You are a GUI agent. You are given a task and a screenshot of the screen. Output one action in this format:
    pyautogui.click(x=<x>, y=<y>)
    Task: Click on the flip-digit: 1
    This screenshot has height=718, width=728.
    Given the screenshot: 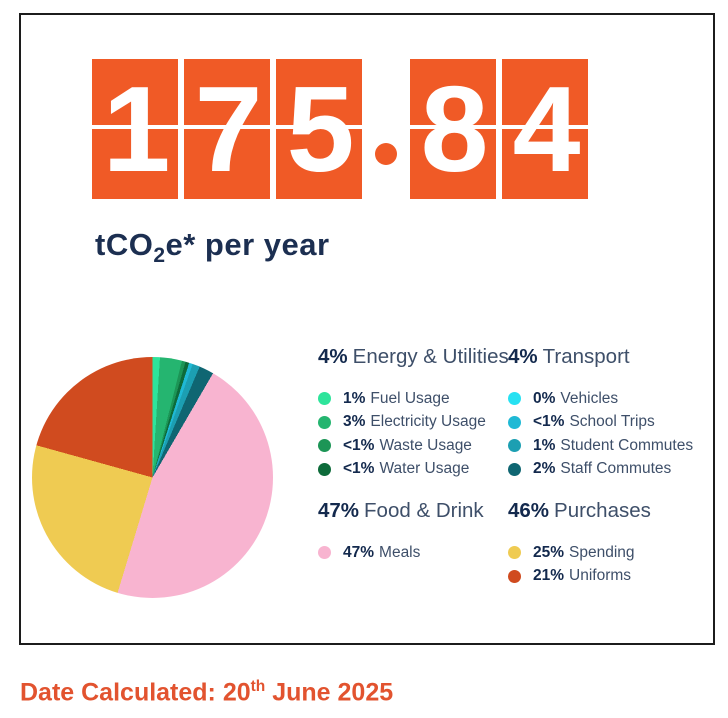 What is the action you would take?
    pyautogui.click(x=136, y=129)
    